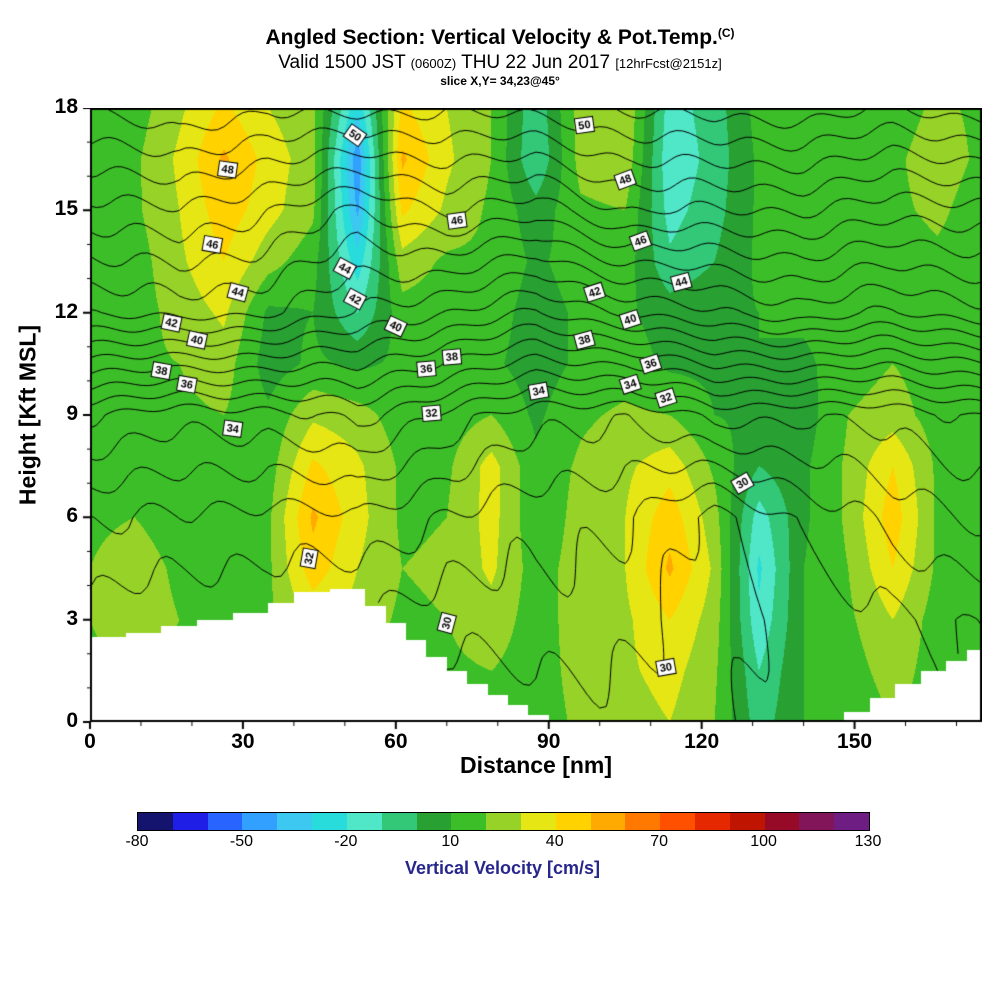 The height and width of the screenshot is (1000, 1000). What do you see at coordinates (72, 516) in the screenshot?
I see `y-tick-label: 6` at bounding box center [72, 516].